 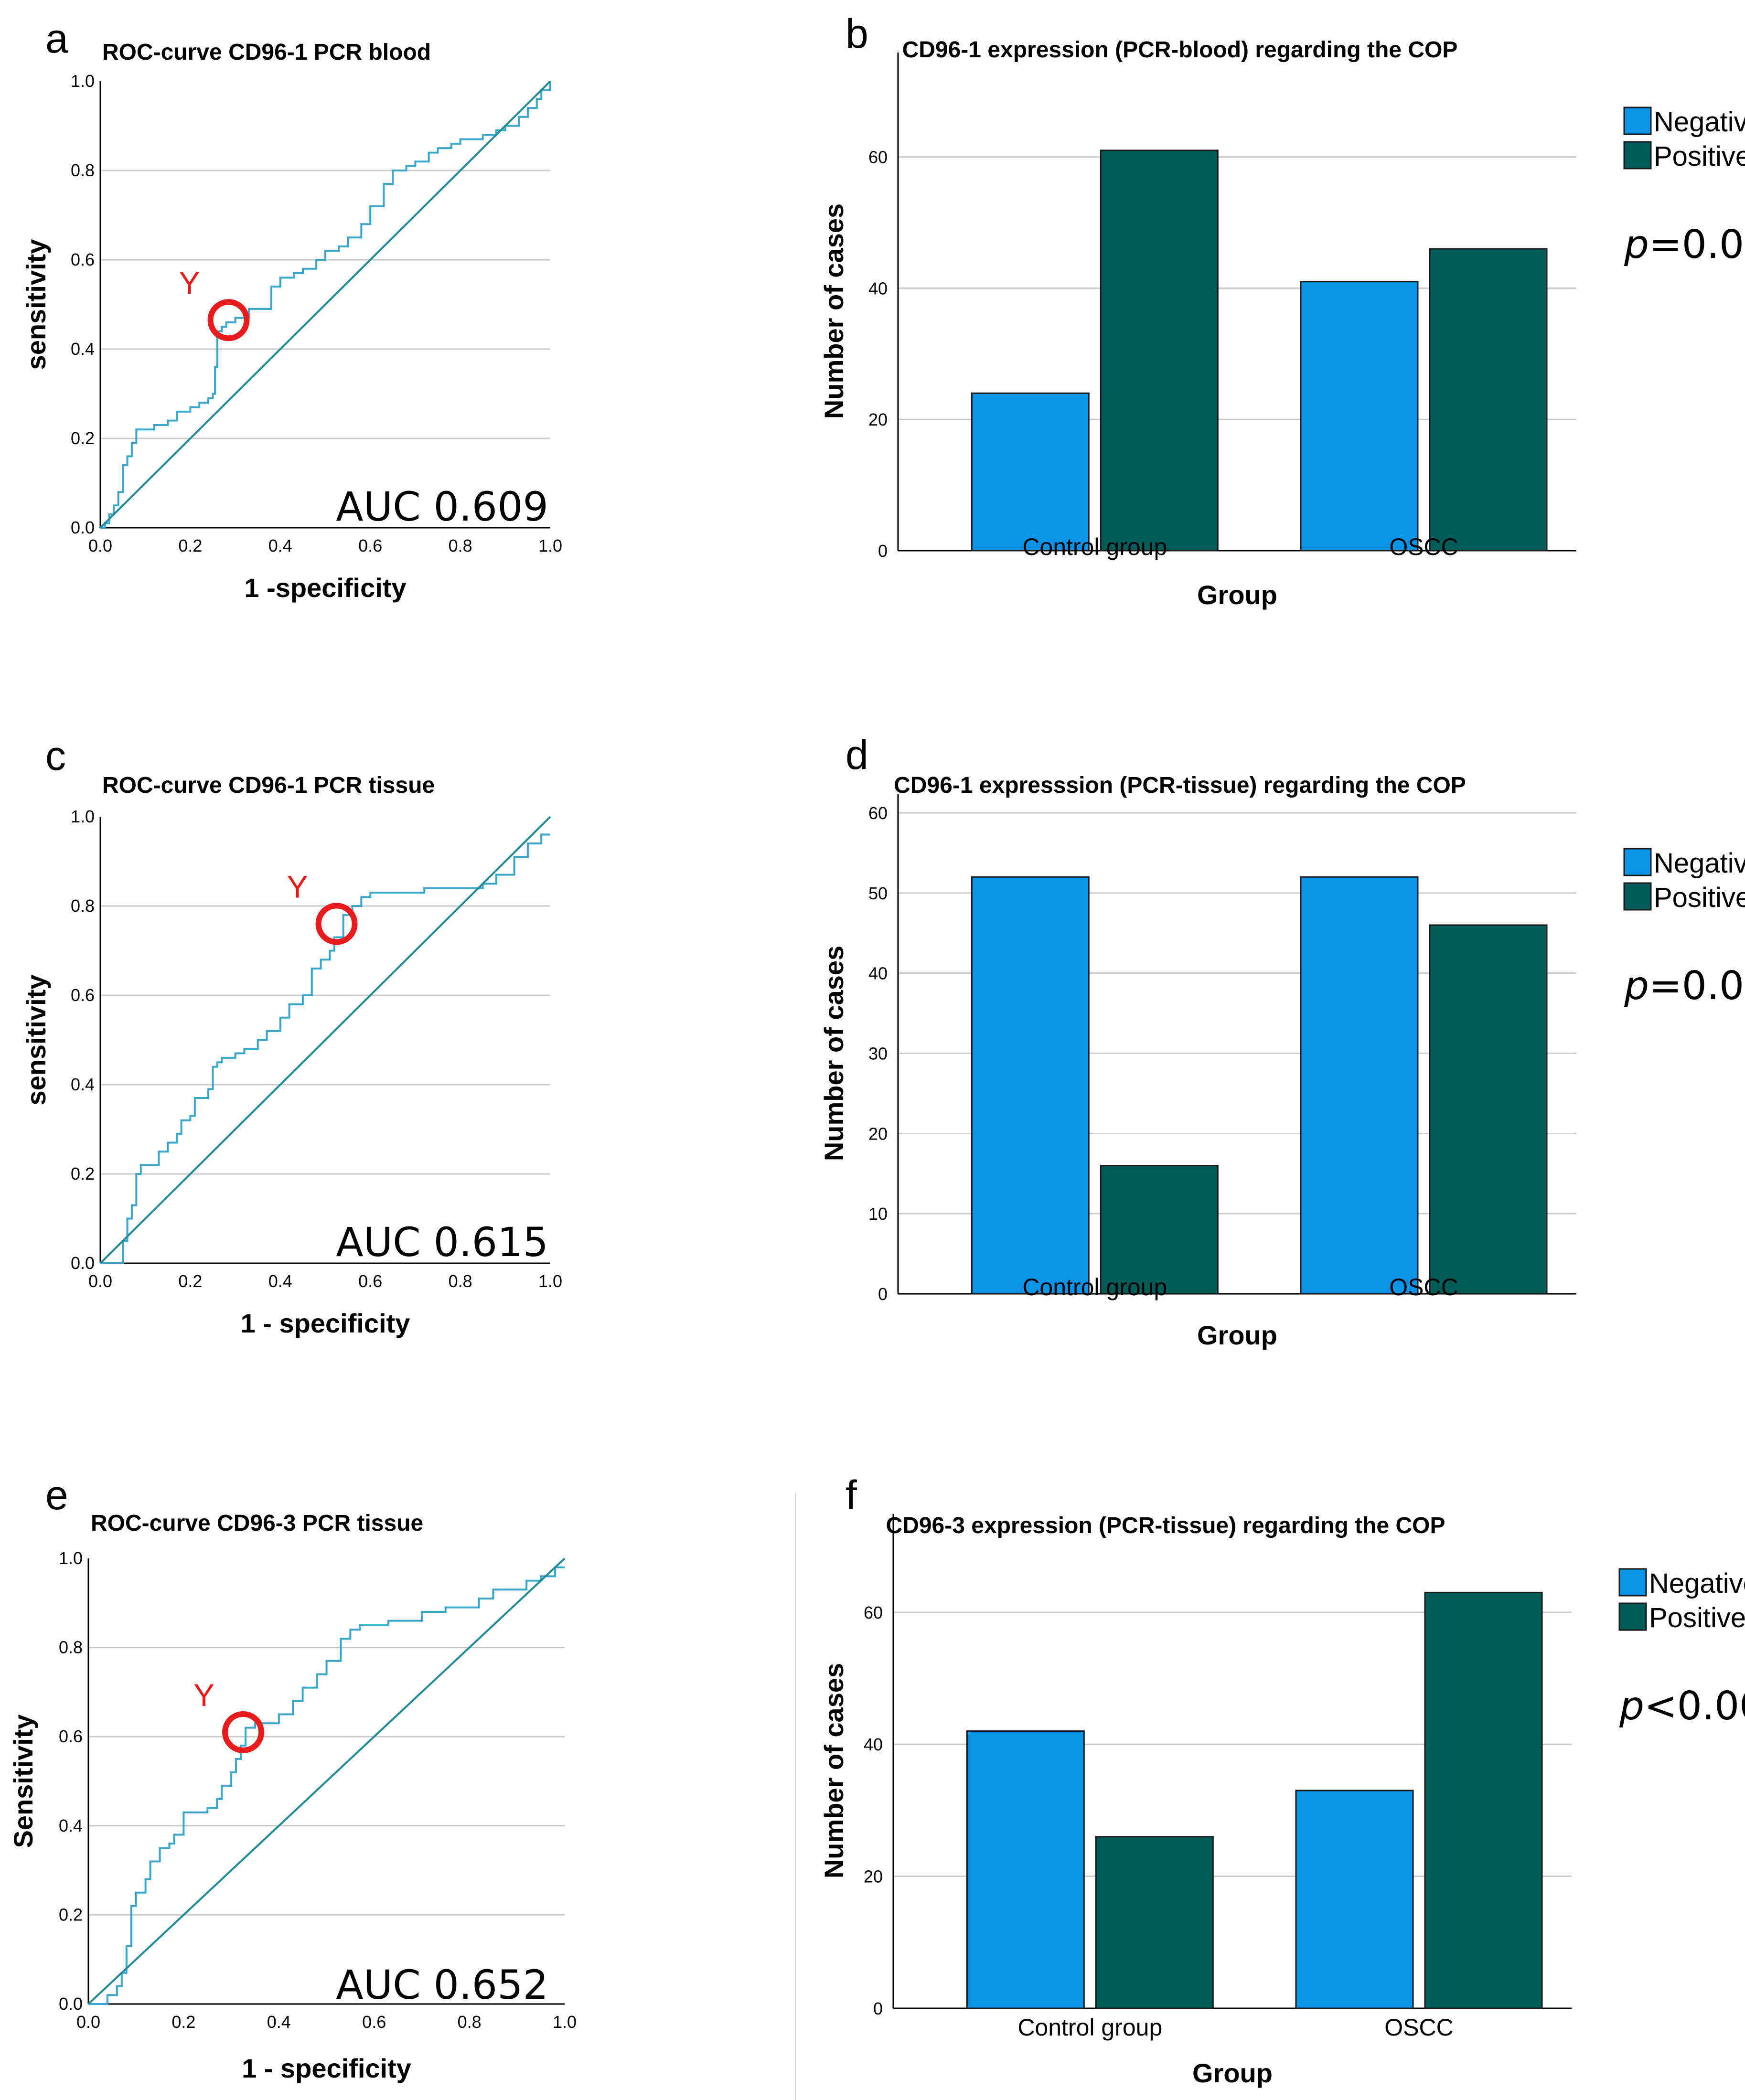 What do you see at coordinates (83, 817) in the screenshot?
I see `y-tick-label: 1.0` at bounding box center [83, 817].